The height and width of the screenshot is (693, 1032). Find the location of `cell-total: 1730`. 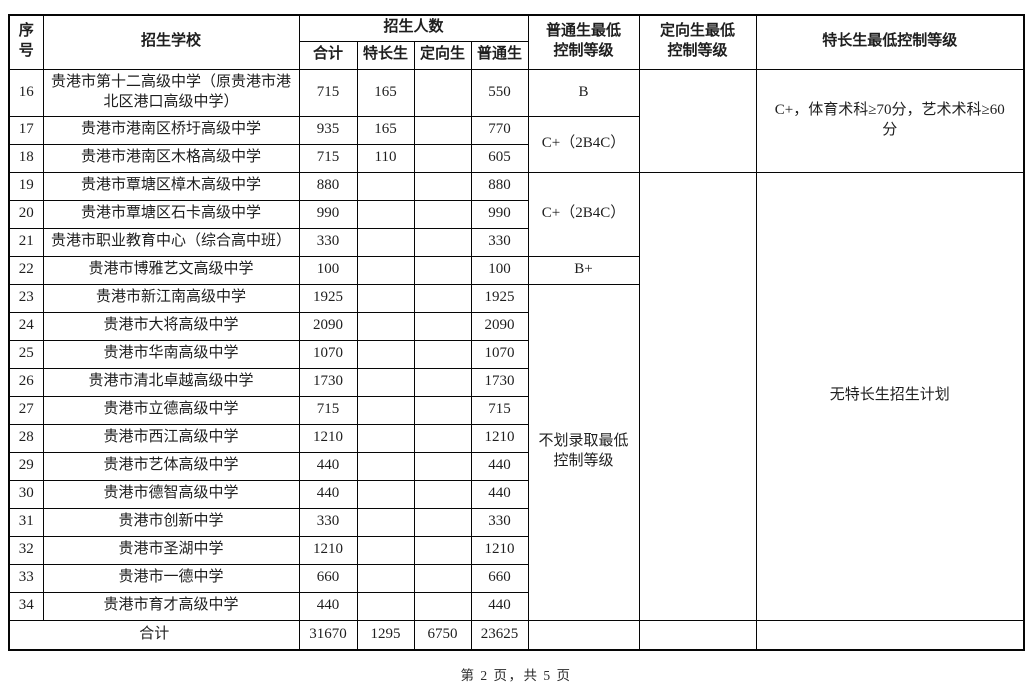

cell-total: 1730 is located at coordinates (328, 382).